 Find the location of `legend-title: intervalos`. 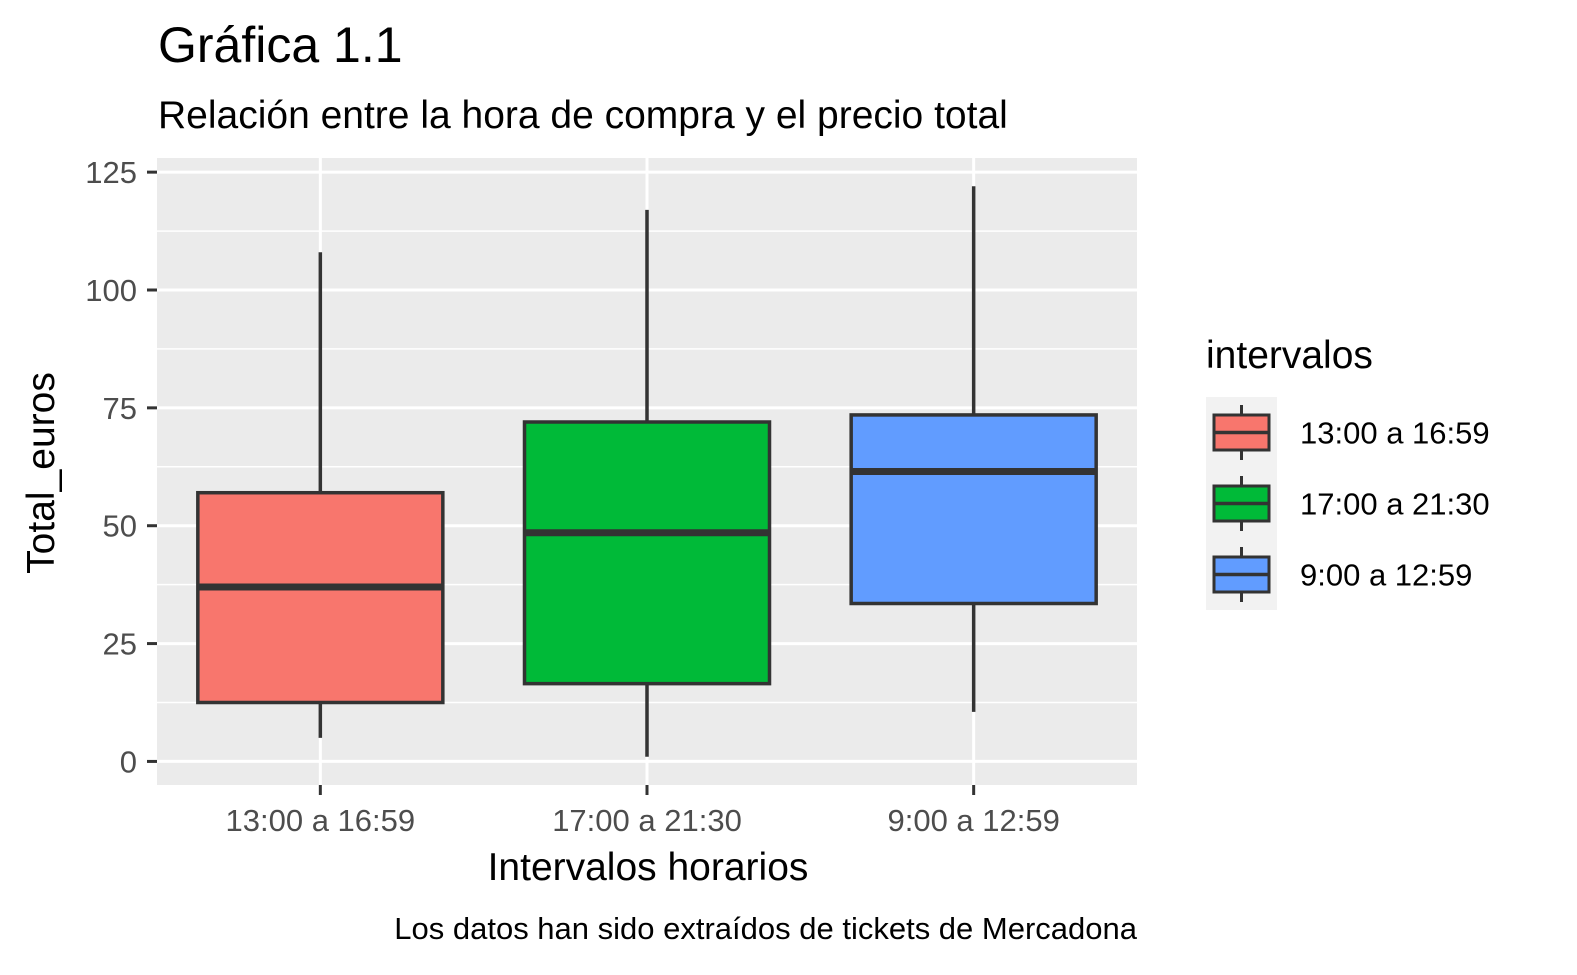

legend-title: intervalos is located at coordinates (1289, 355).